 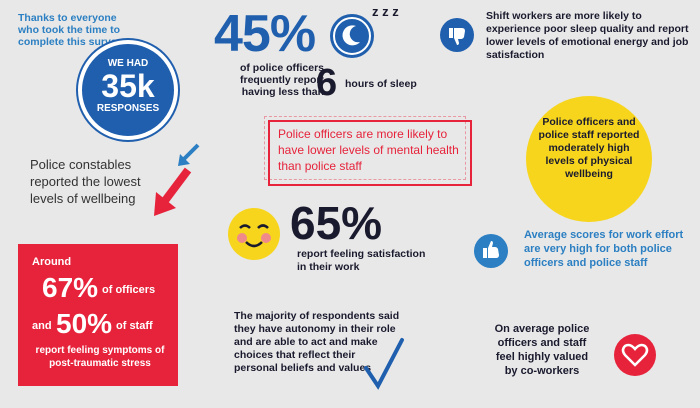 I want to click on officers-percent: 67%, so click(x=70, y=287).